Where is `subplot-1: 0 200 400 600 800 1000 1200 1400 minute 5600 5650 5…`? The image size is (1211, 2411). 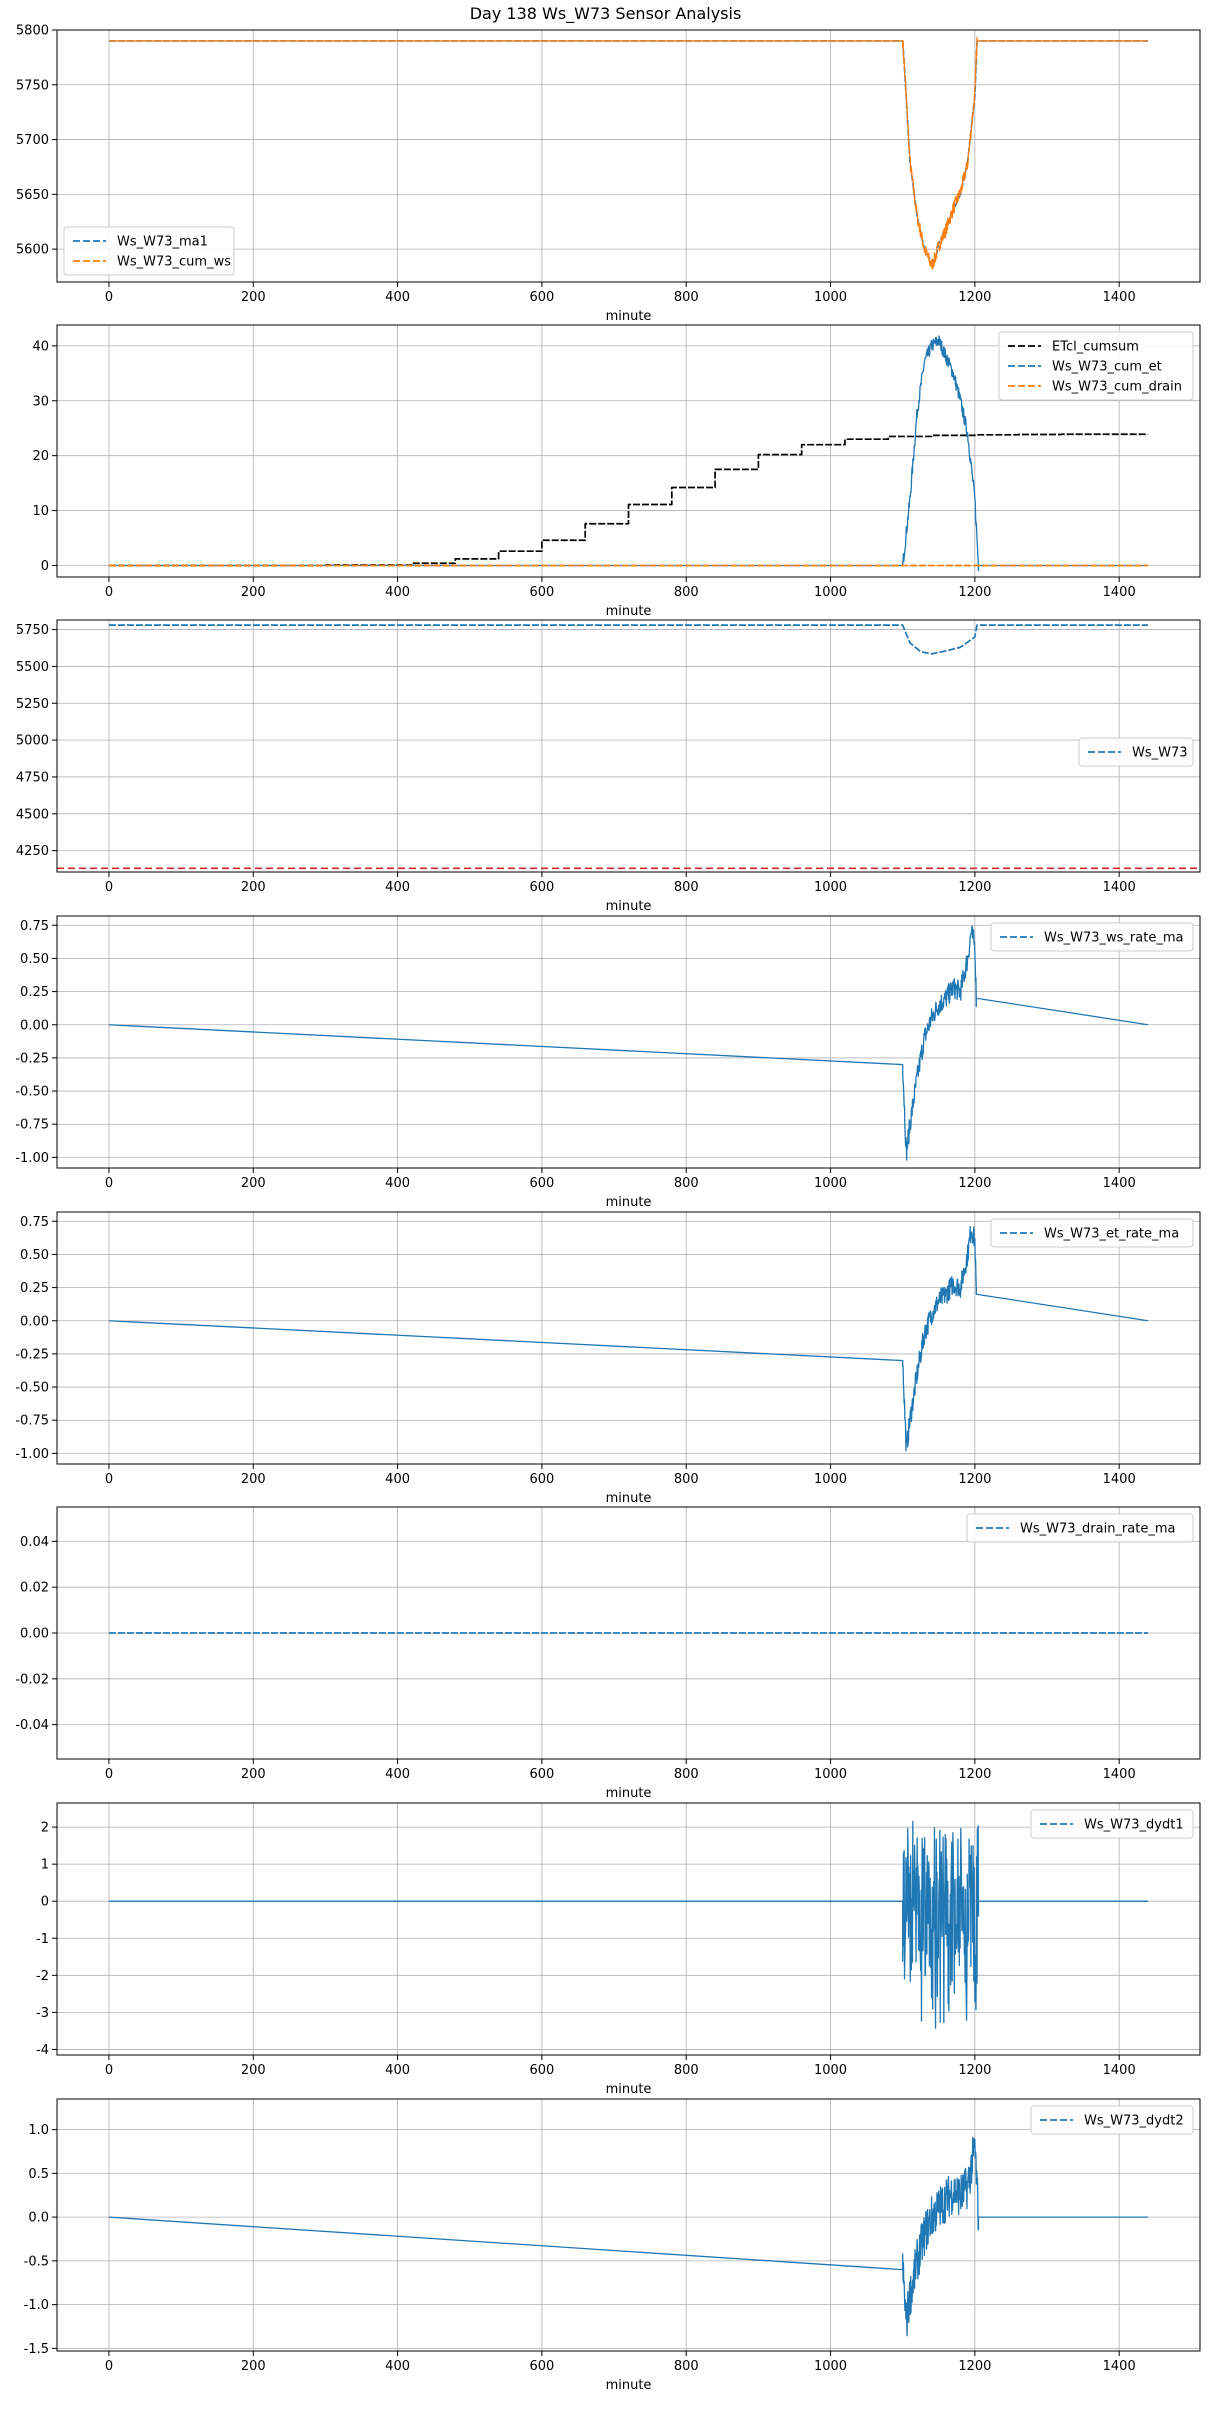 subplot-1: 0 200 400 600 800 1000 1200 1400 minute 5600 5650 5… is located at coordinates (608, 174).